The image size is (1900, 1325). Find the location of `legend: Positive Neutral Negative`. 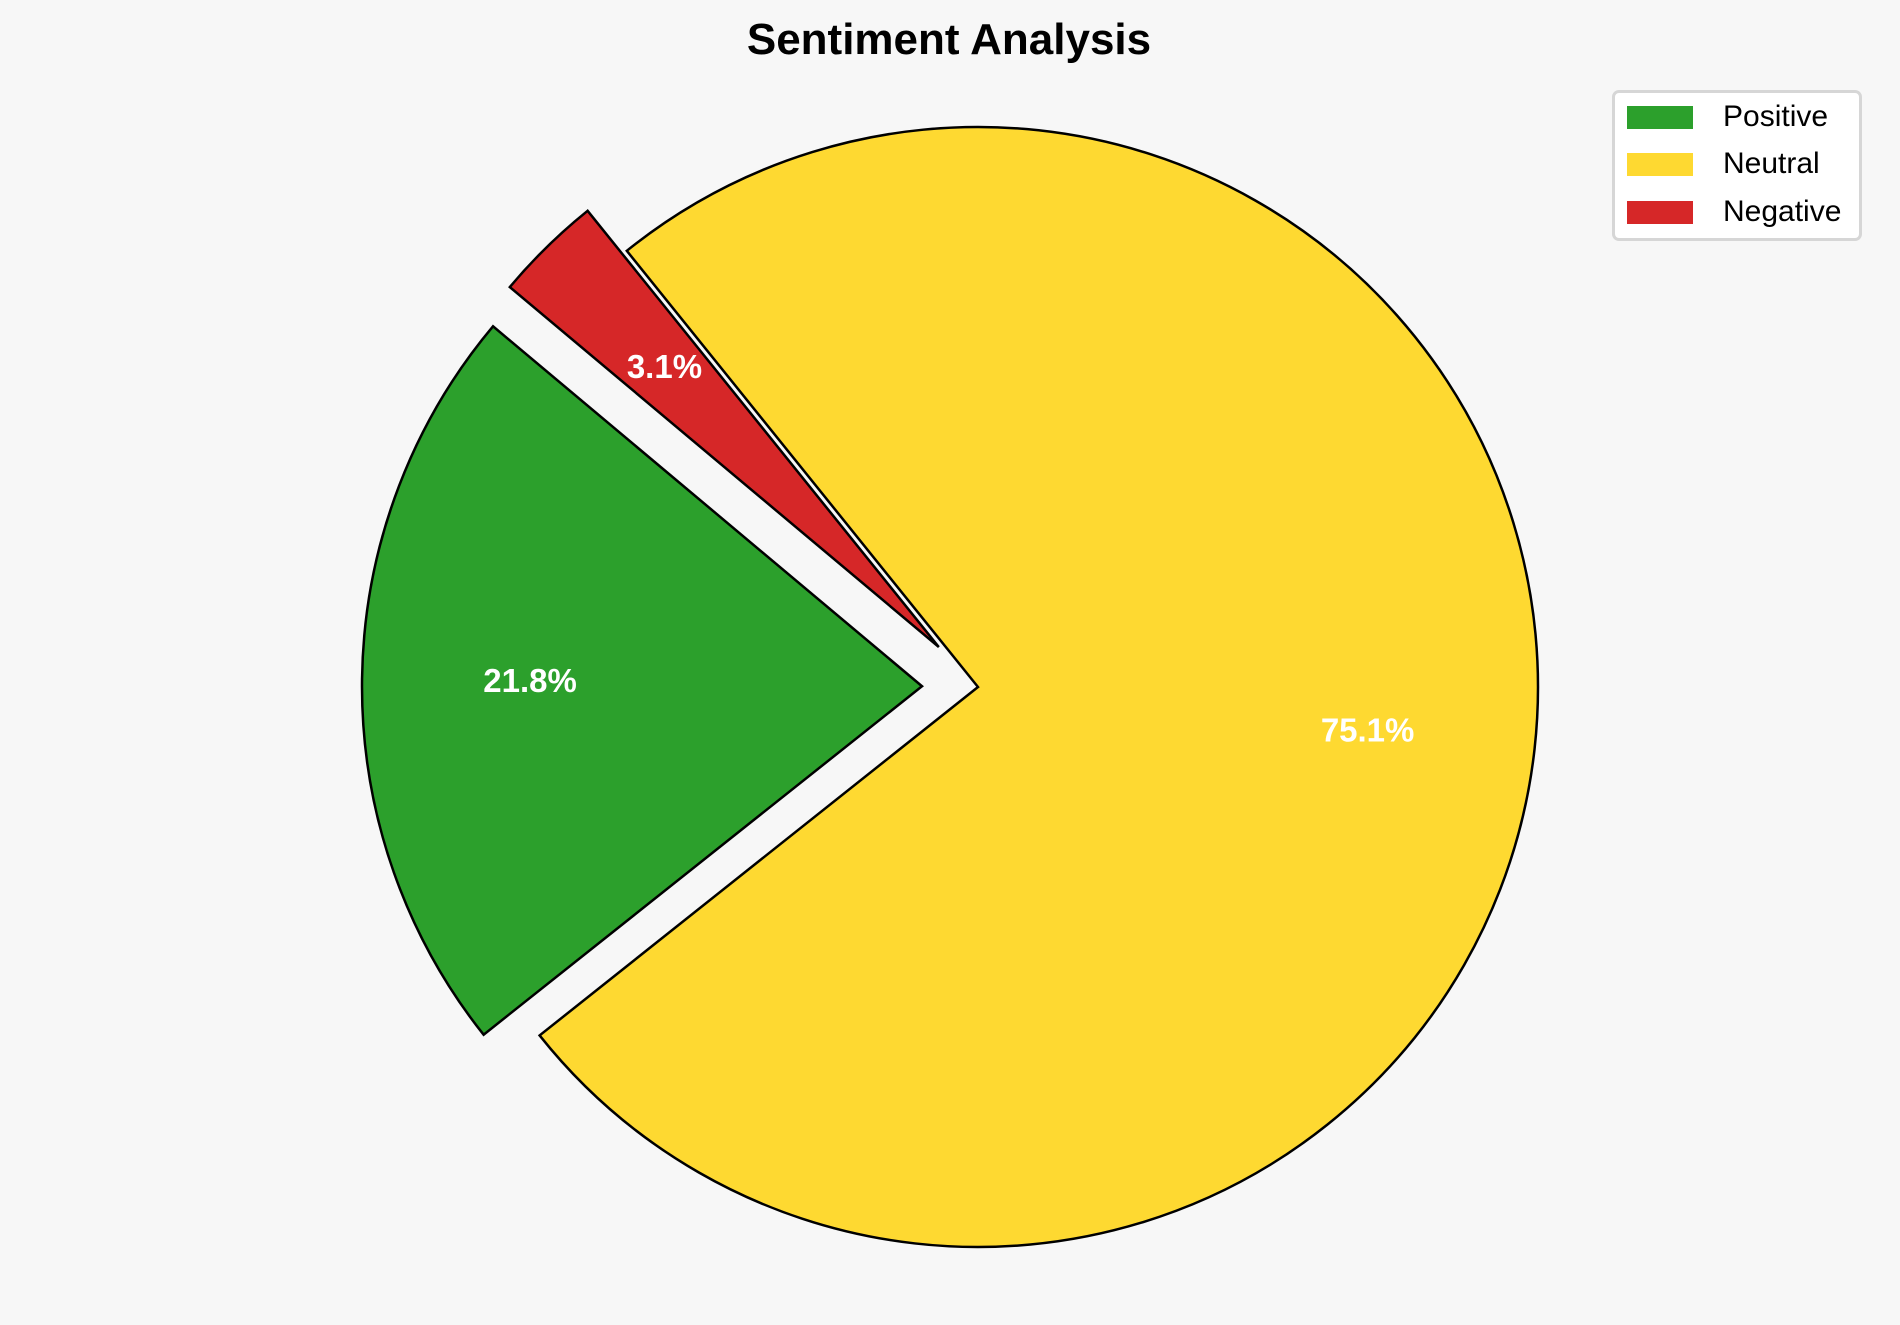

legend: Positive Neutral Negative is located at coordinates (1737, 165).